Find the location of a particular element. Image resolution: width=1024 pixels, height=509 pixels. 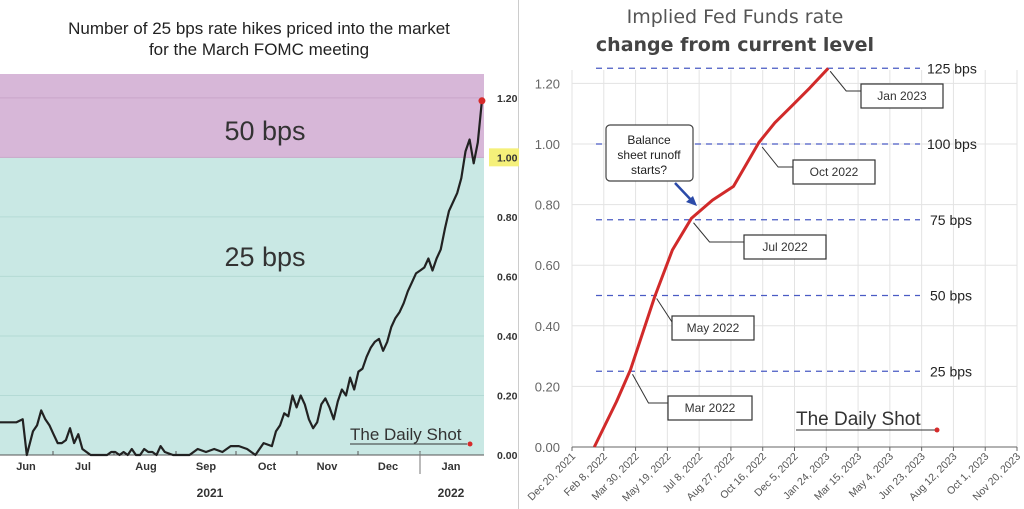

year-label-2021: 2021 is located at coordinates (210, 493).